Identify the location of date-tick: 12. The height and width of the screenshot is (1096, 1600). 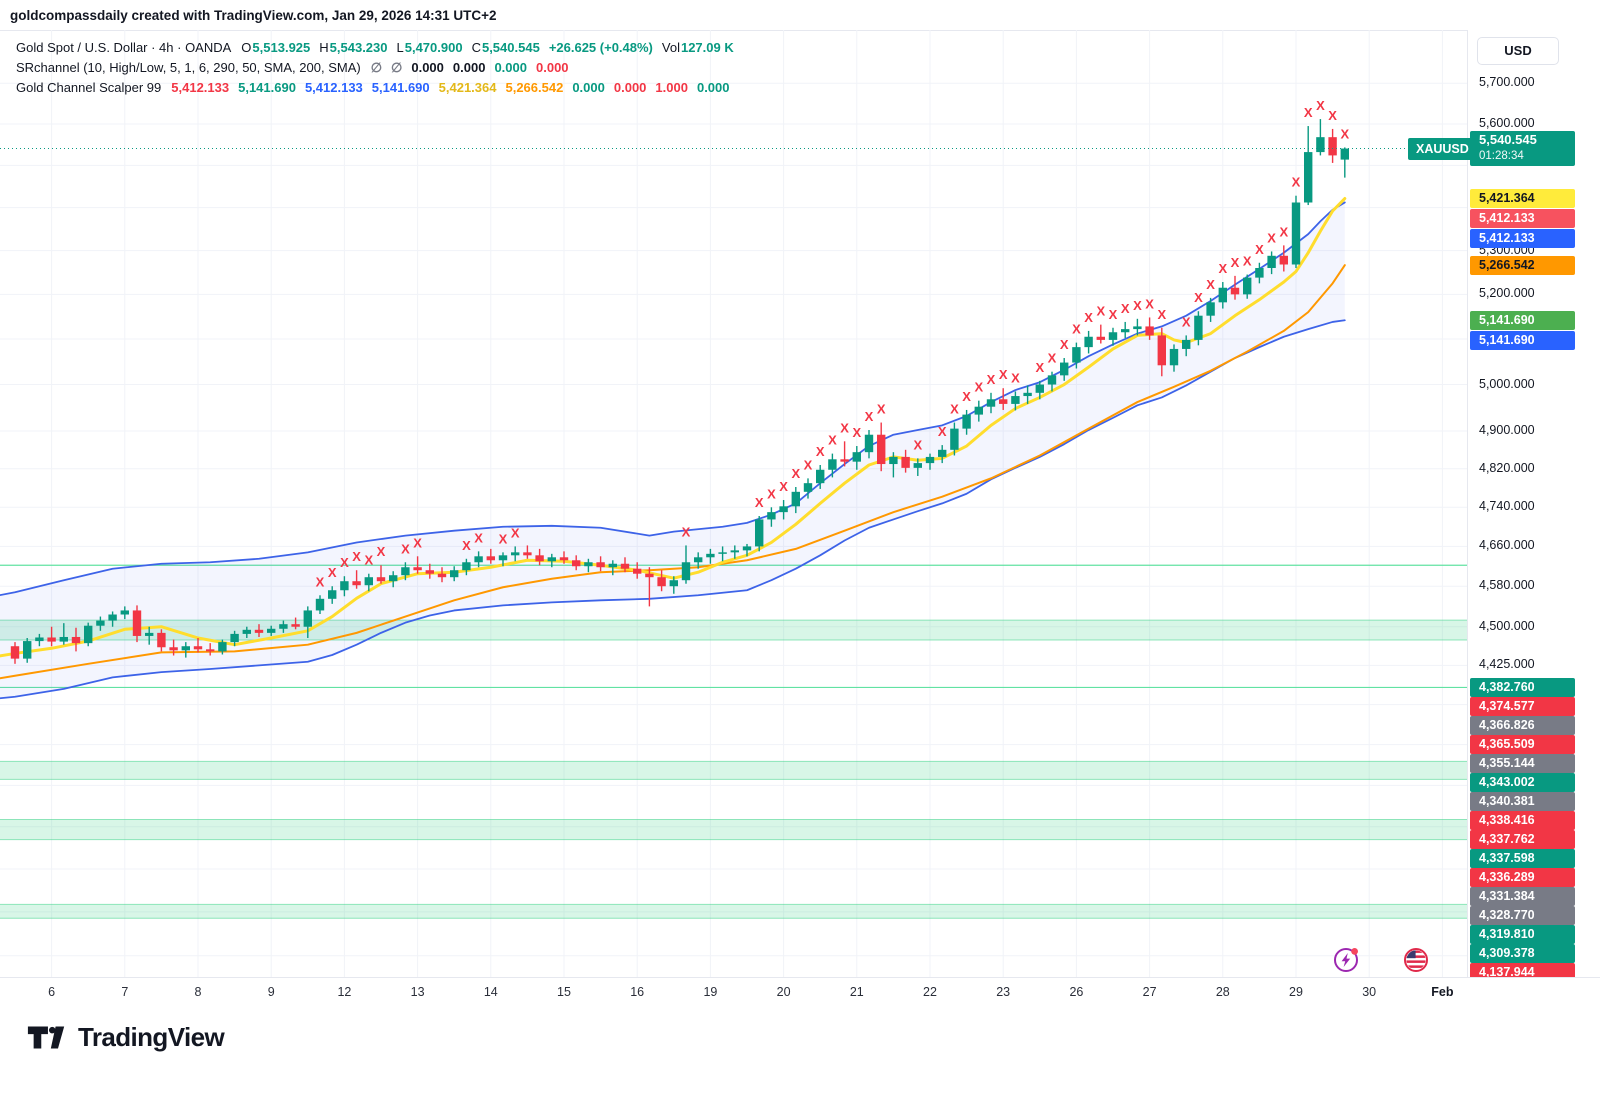
(344, 992).